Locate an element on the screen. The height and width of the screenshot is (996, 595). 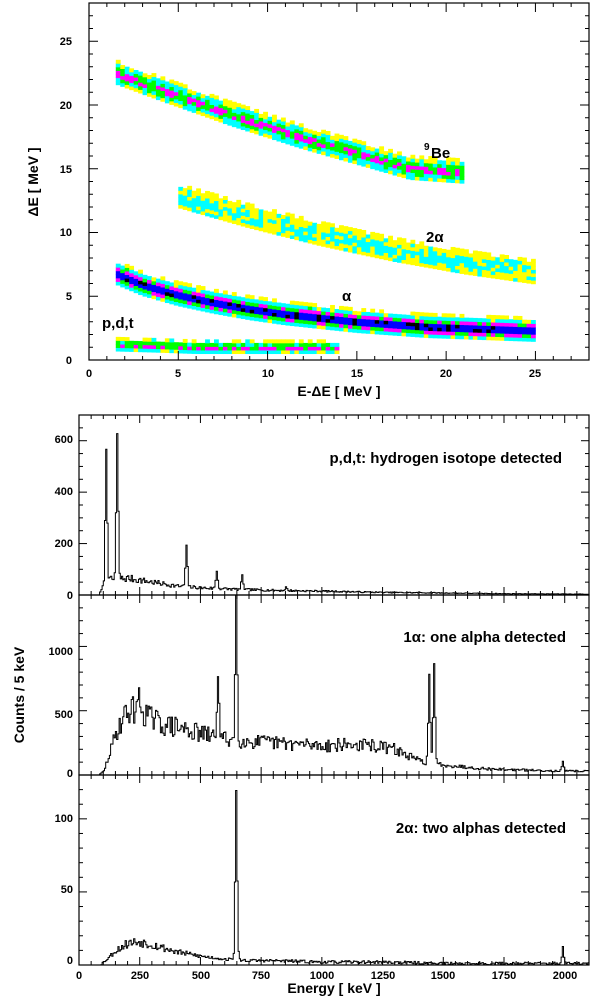
energy-xtick-4: 1000 is located at coordinates (322, 976).